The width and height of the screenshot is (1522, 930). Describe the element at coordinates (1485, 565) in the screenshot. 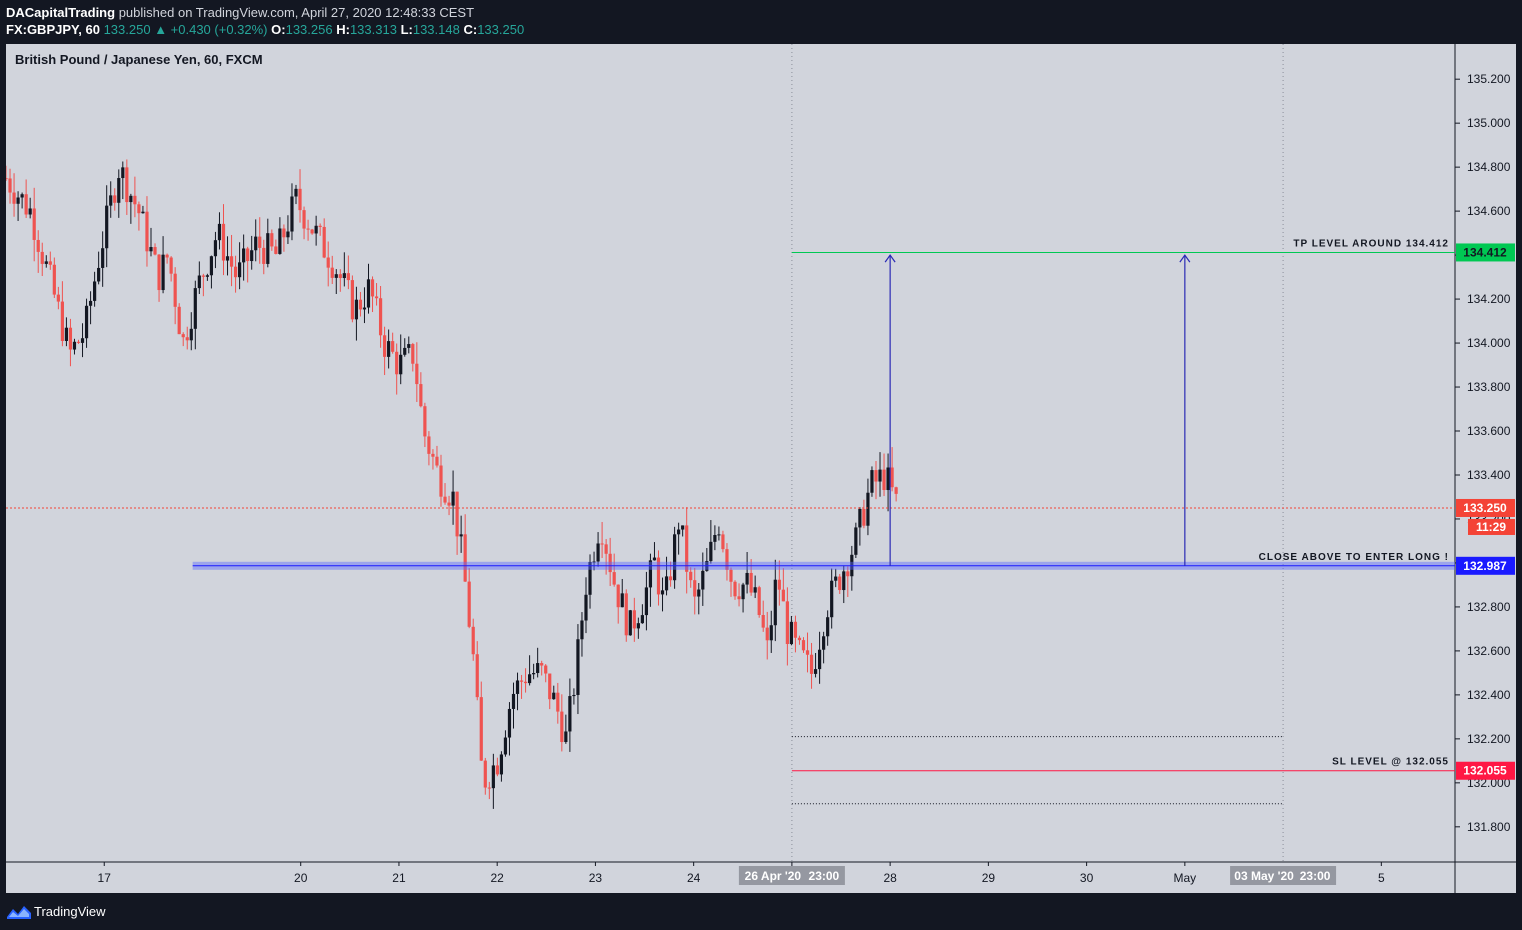

I see `entry-price-badge` at that location.